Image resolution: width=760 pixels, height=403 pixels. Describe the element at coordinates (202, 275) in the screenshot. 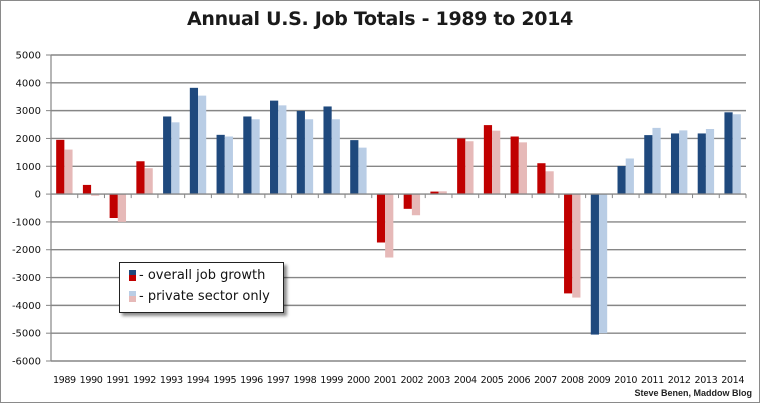

I see `legend-label: - overall job growth` at that location.